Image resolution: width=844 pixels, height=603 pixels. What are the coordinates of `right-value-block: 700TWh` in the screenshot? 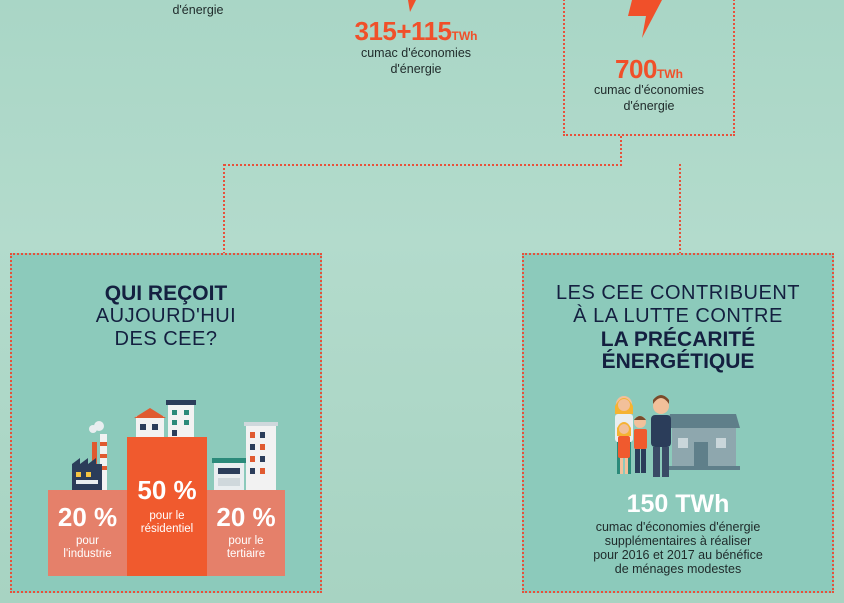 It's located at (649, 69).